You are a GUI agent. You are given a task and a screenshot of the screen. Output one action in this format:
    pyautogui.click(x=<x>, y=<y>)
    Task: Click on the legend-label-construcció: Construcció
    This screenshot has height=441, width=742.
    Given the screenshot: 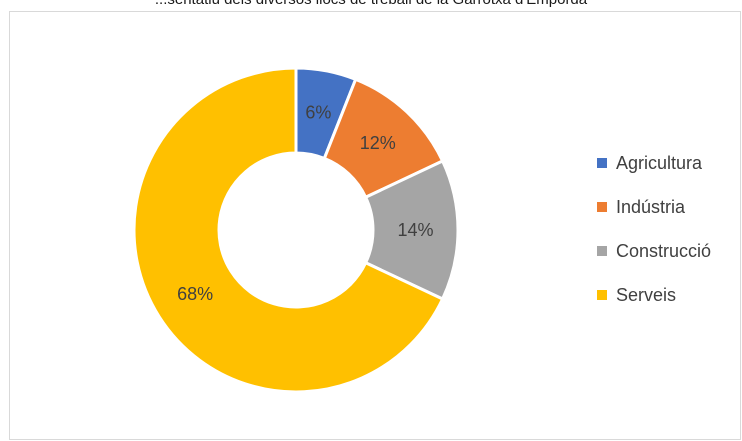 What is the action you would take?
    pyautogui.click(x=663, y=251)
    